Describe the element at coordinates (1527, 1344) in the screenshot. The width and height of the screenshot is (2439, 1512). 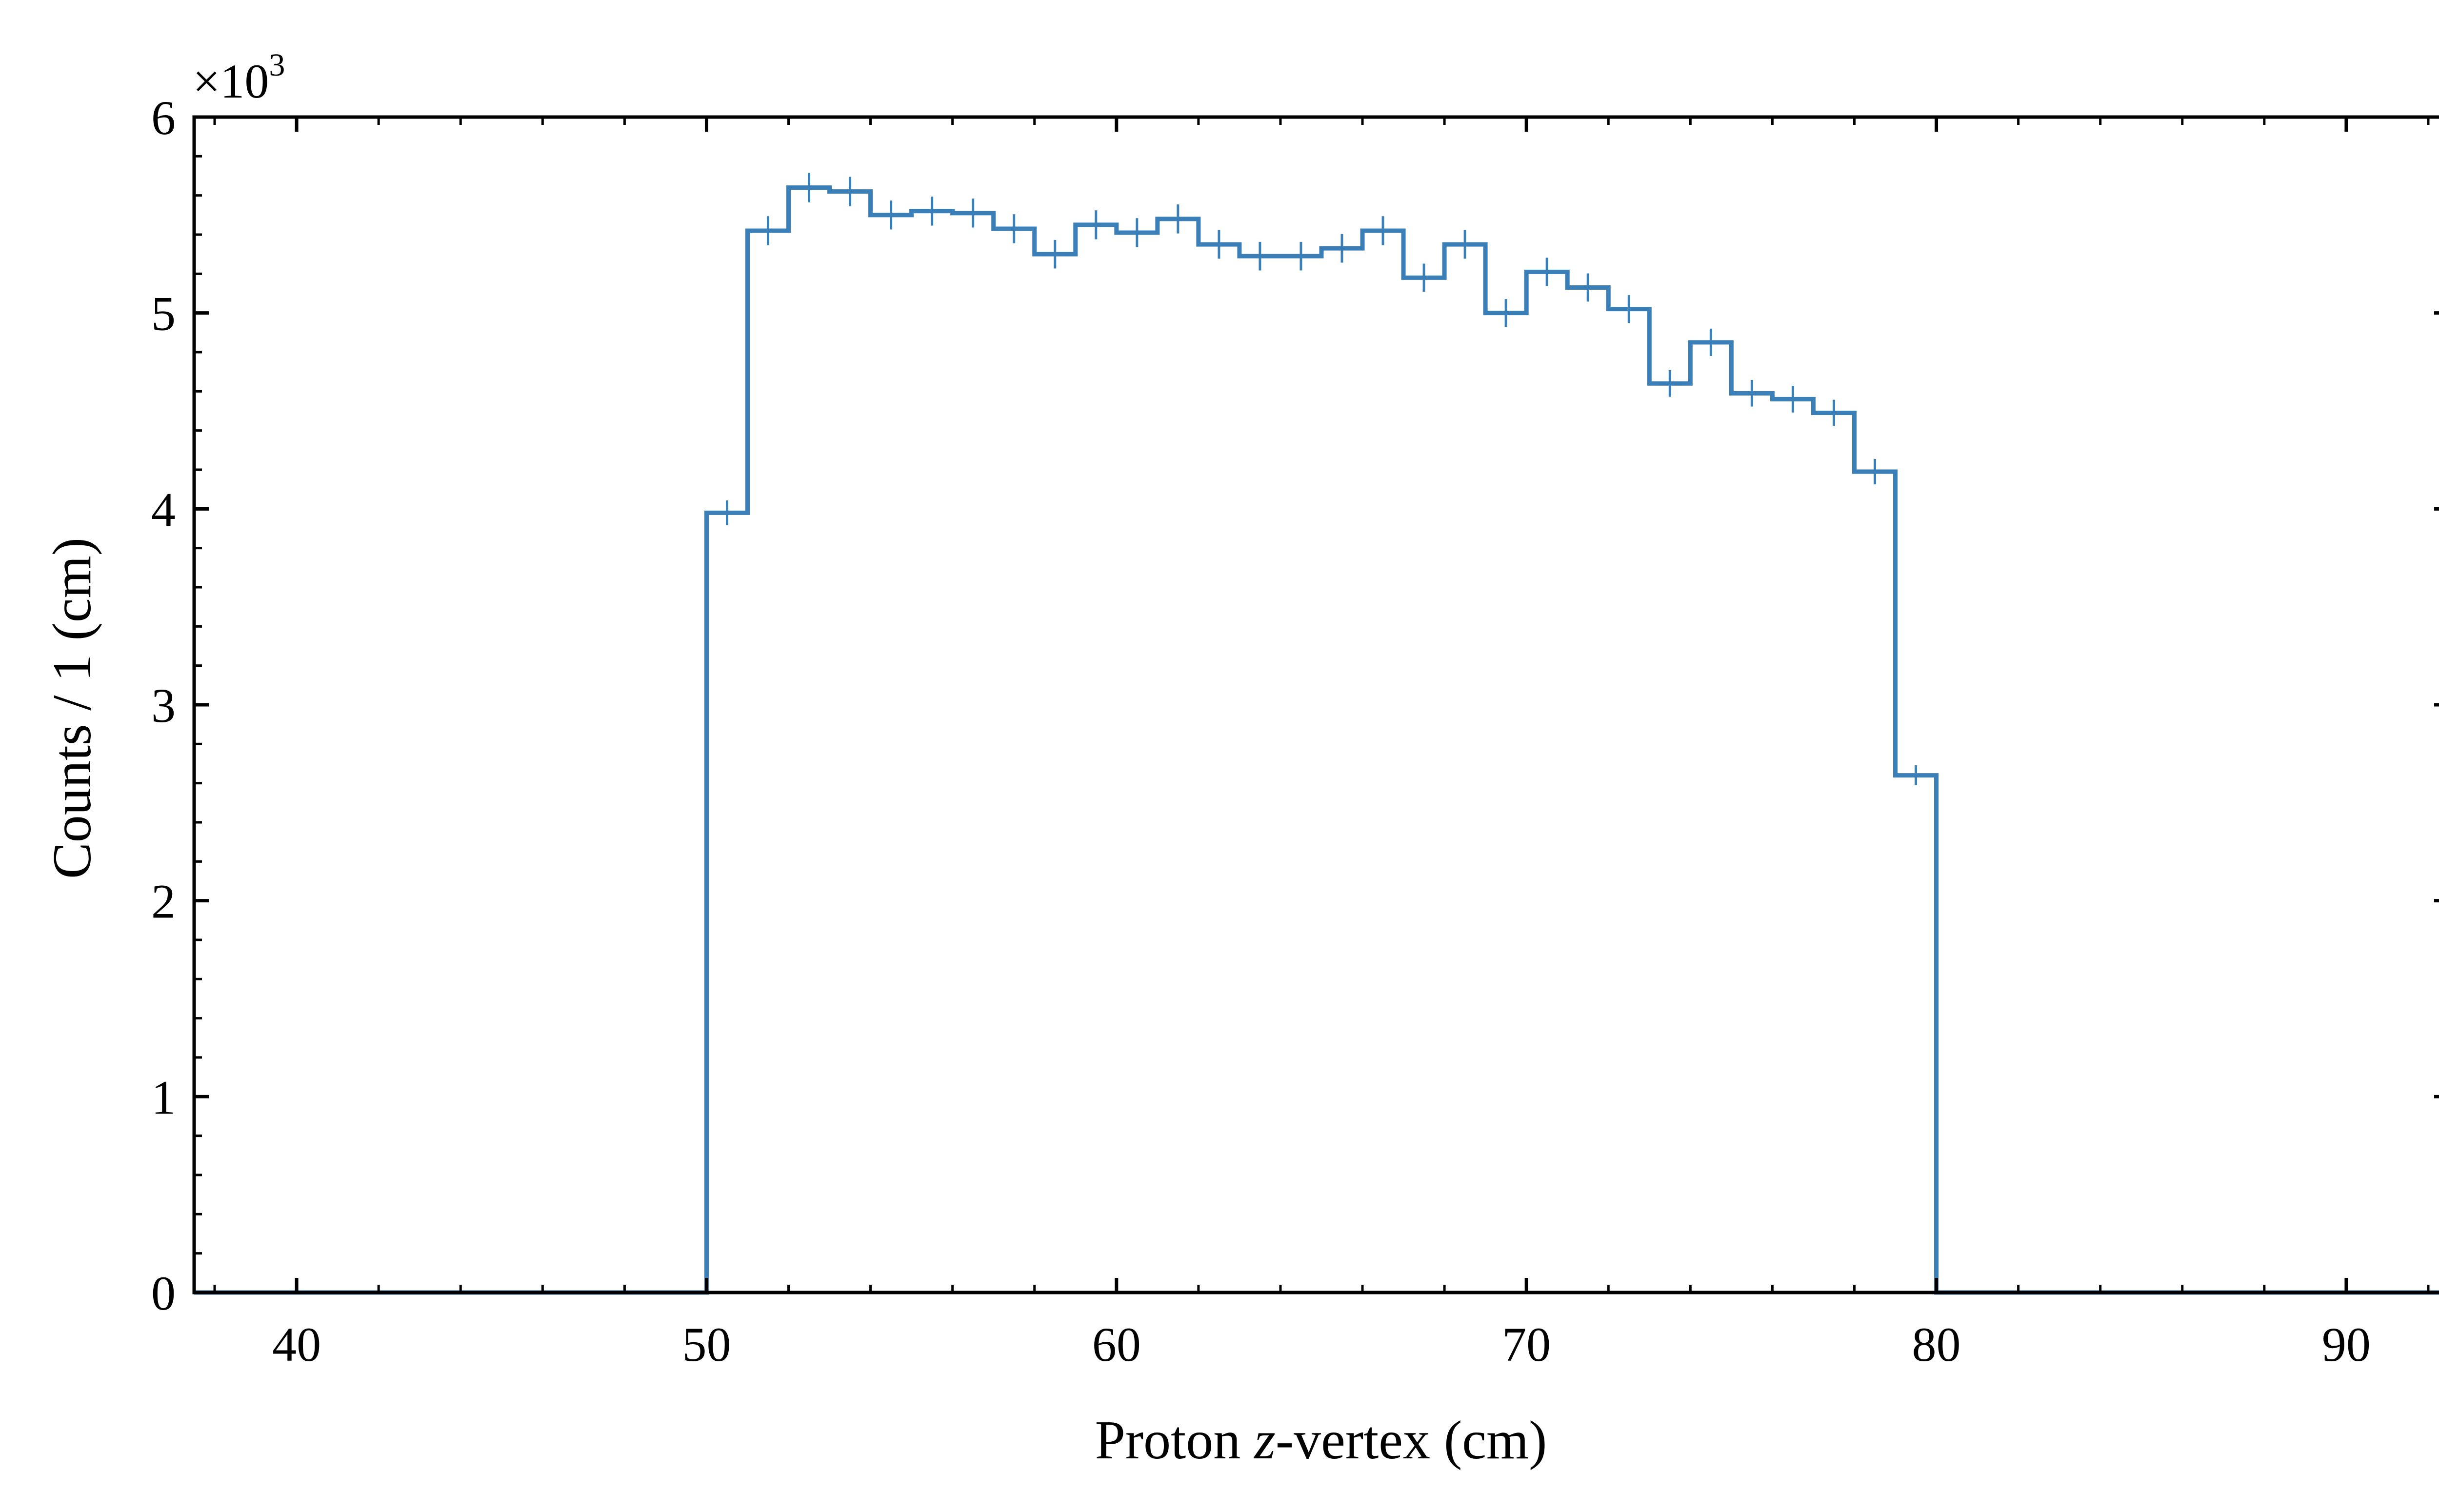
I see `x-tick-label: 70` at that location.